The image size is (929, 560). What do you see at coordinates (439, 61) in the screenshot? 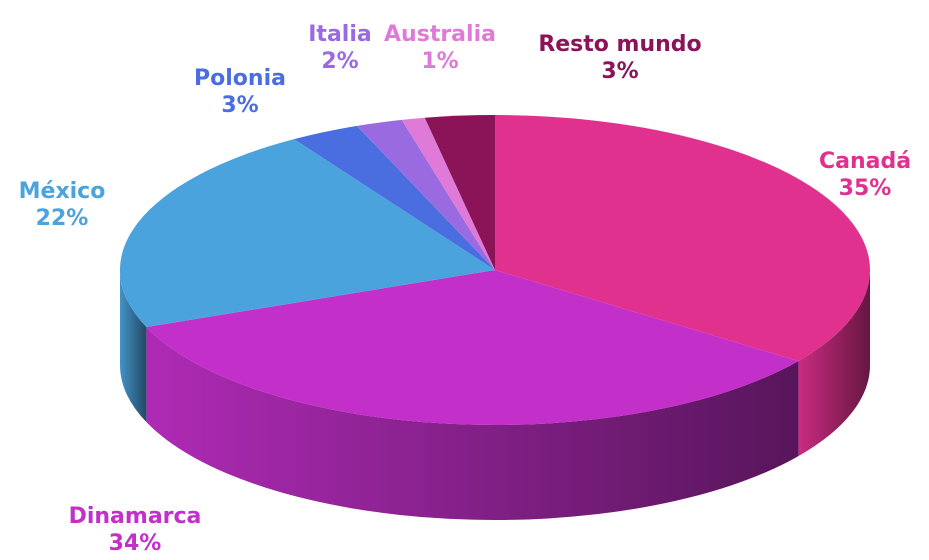
I see `slice-value-label: 1%` at bounding box center [439, 61].